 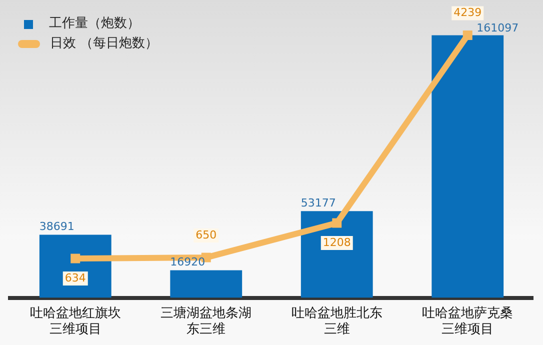 I want to click on data-label: 161097, so click(x=497, y=28).